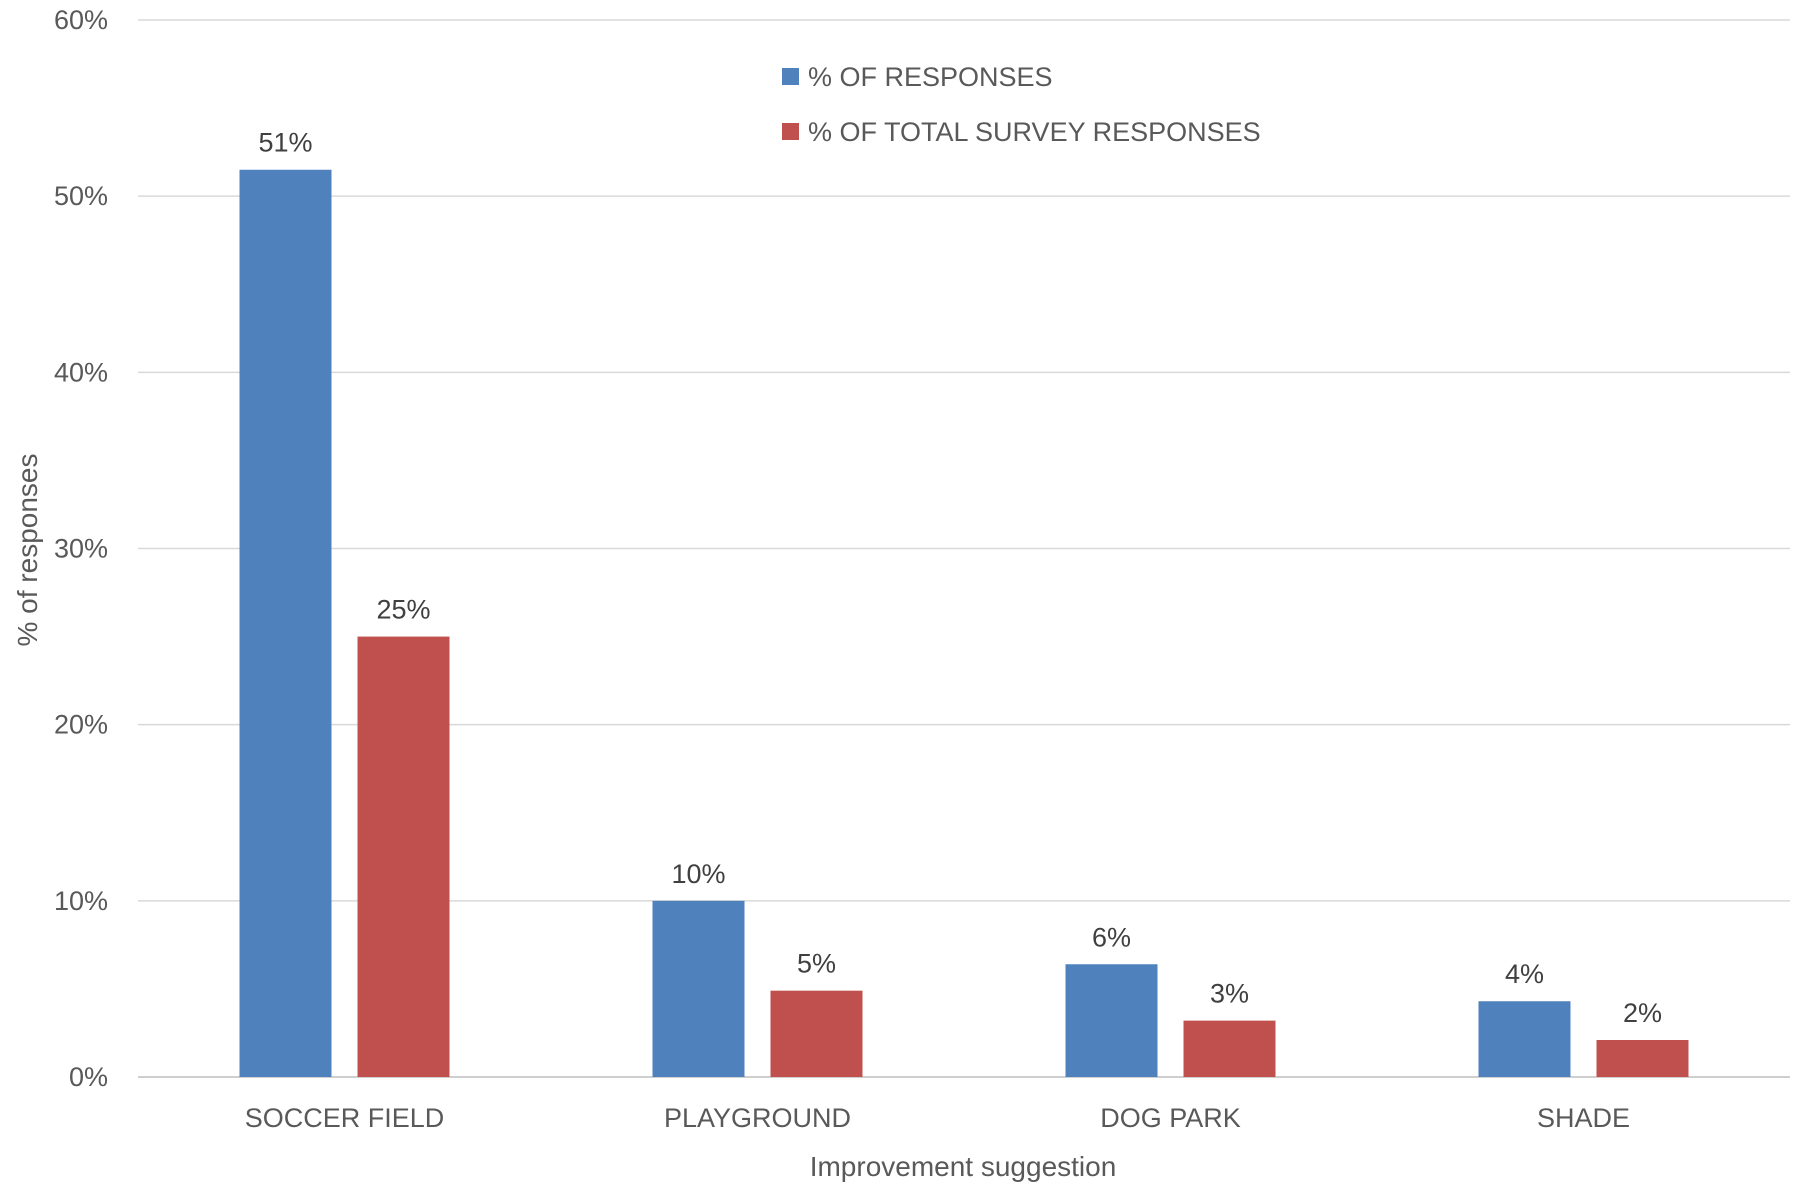 The height and width of the screenshot is (1199, 1796). Describe the element at coordinates (930, 77) in the screenshot. I see `legend-label: % OF RESPONSES` at that location.